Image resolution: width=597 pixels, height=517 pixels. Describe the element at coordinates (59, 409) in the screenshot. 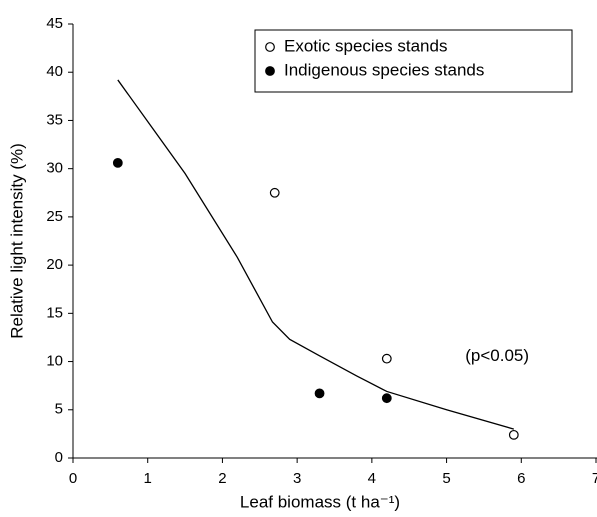

I see `y-tick-label: 5` at that location.